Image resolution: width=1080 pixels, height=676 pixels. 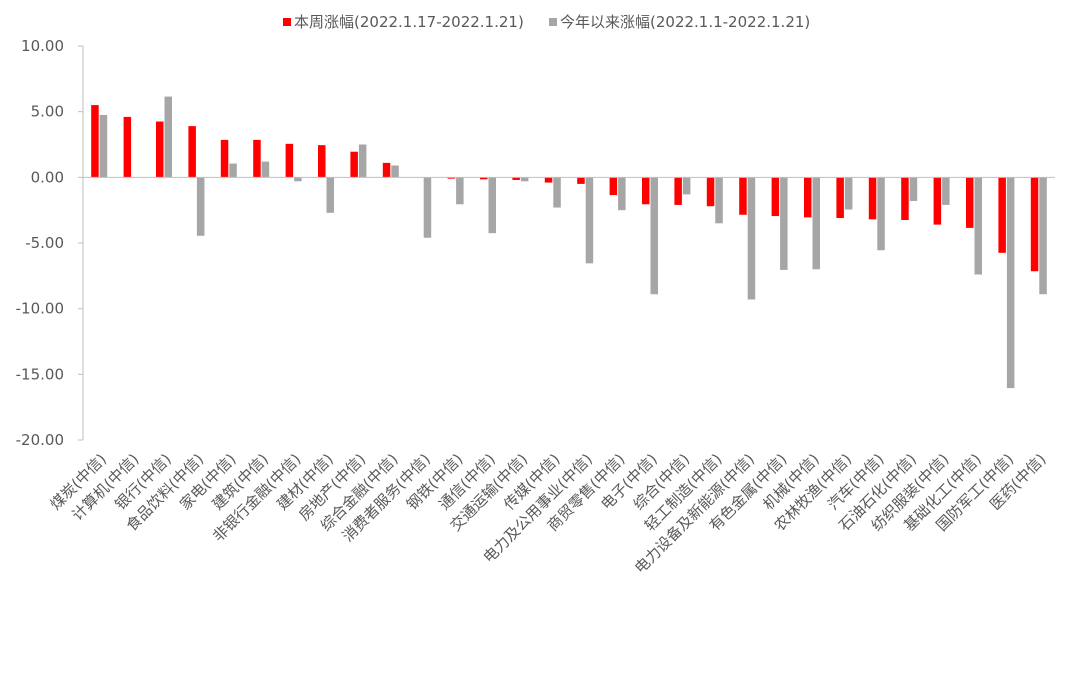 I want to click on y-tick-label: 10.00, so click(x=42, y=46).